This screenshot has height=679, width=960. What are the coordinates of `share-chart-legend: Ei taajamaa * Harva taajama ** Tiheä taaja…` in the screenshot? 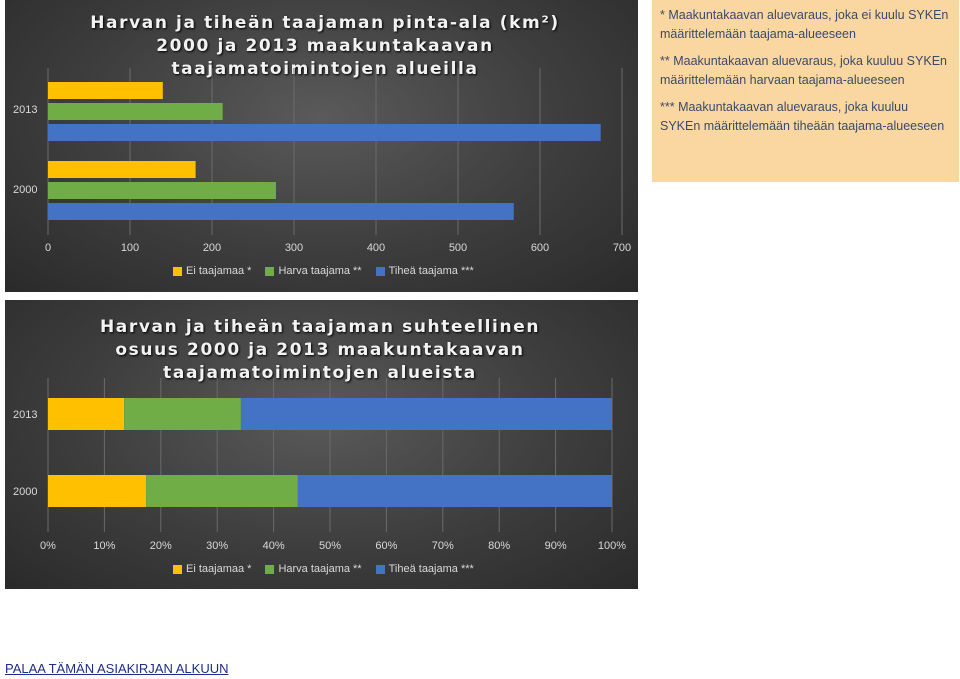 It's located at (323, 569).